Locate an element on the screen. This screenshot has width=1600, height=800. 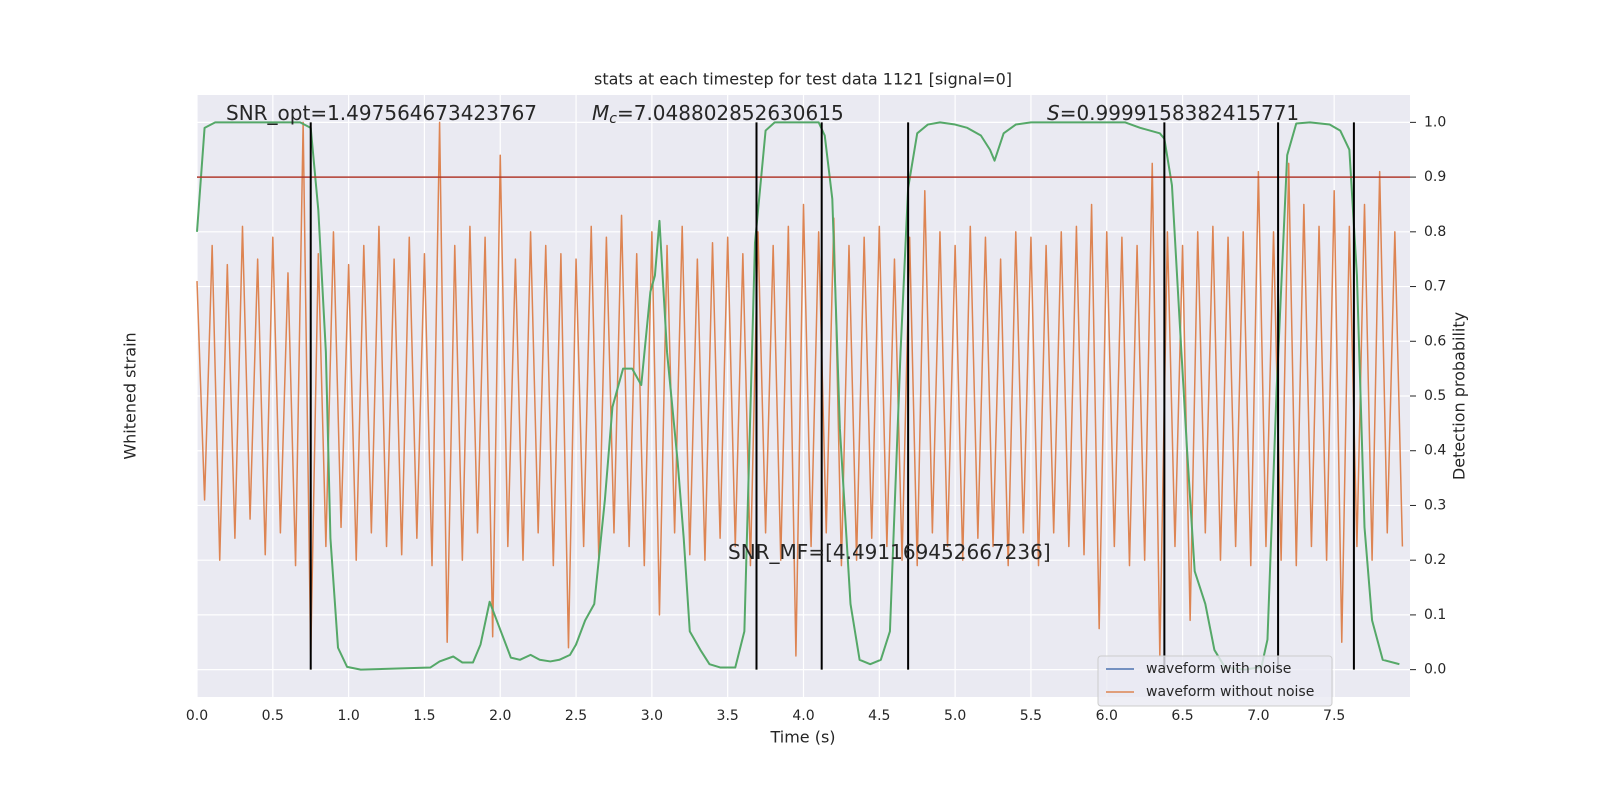
x-tick-label: 1.5 is located at coordinates (424, 716).